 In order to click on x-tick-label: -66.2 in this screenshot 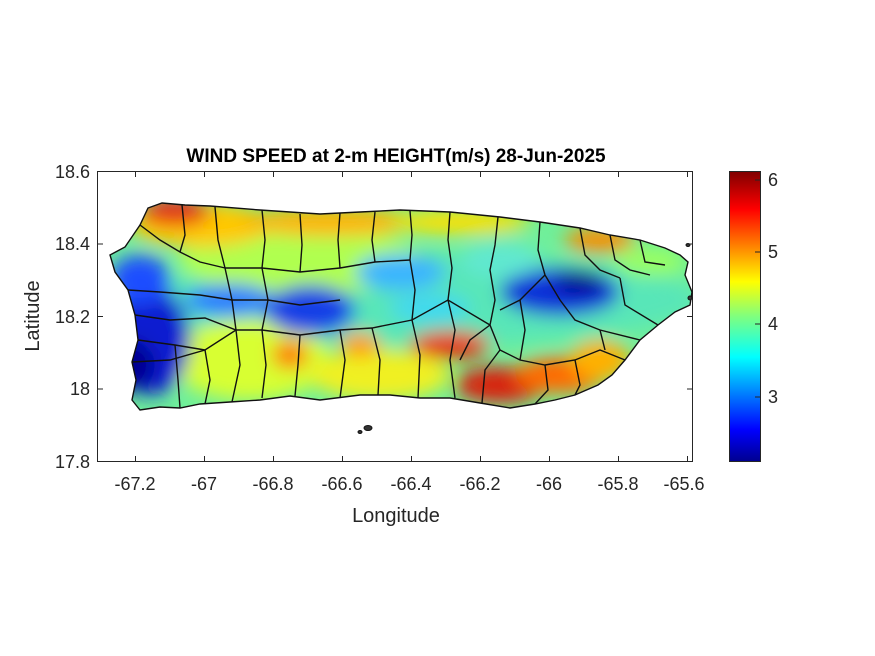, I will do `click(479, 484)`.